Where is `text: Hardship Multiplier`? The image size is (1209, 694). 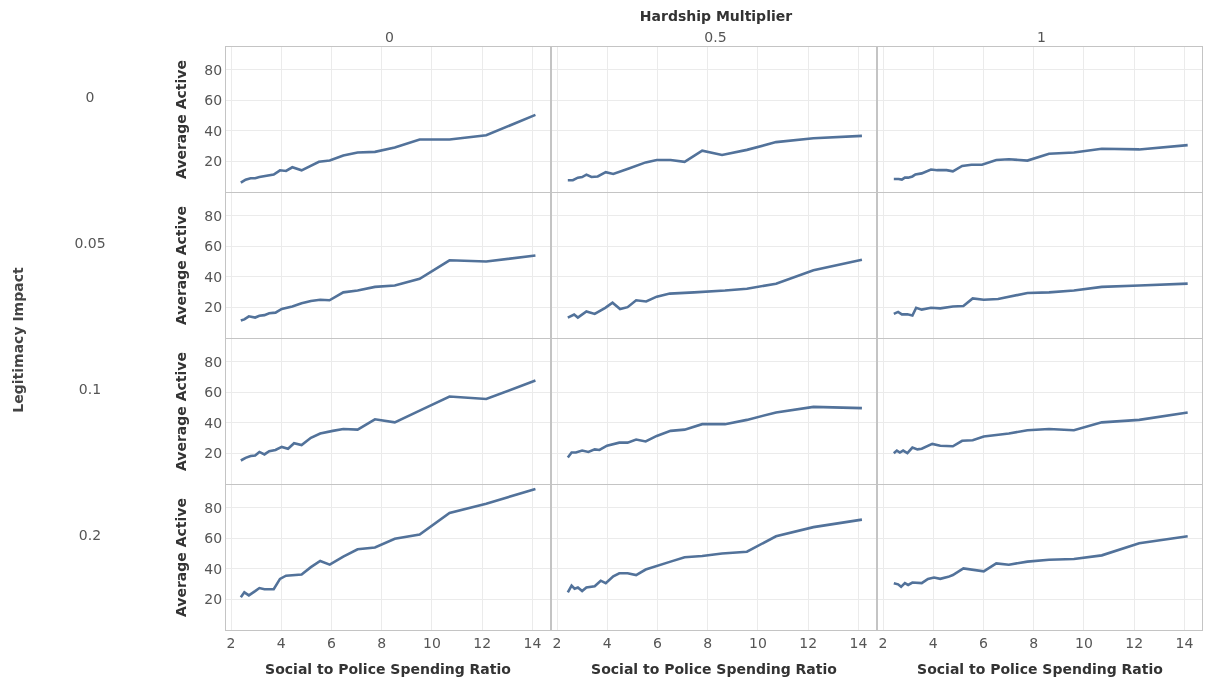 text: Hardship Multiplier is located at coordinates (716, 16).